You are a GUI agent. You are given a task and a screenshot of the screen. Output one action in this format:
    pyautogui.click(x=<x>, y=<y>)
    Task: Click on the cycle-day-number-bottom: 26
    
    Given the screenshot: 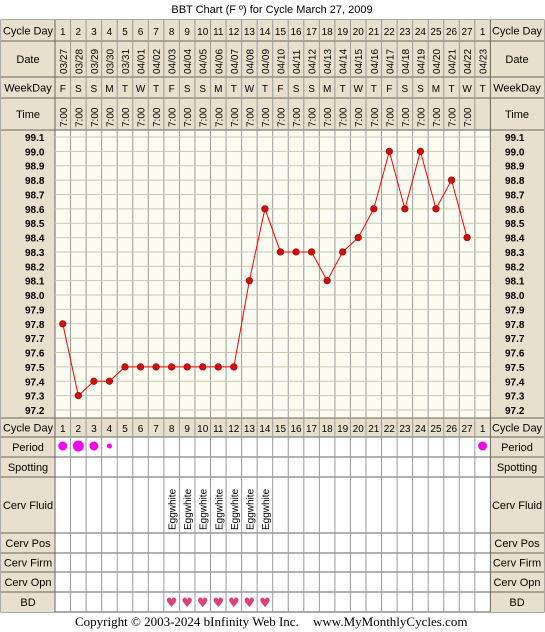 What is the action you would take?
    pyautogui.click(x=452, y=429)
    